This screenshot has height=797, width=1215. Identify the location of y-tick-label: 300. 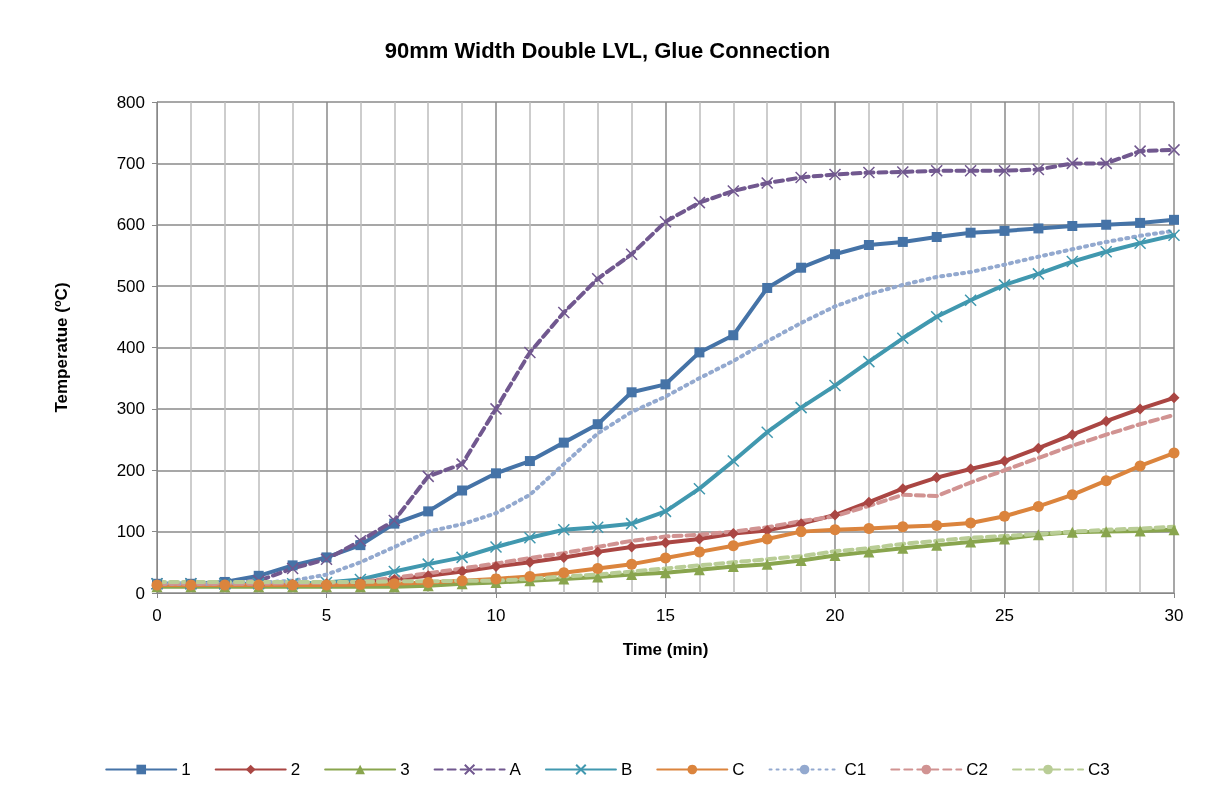
(130, 409).